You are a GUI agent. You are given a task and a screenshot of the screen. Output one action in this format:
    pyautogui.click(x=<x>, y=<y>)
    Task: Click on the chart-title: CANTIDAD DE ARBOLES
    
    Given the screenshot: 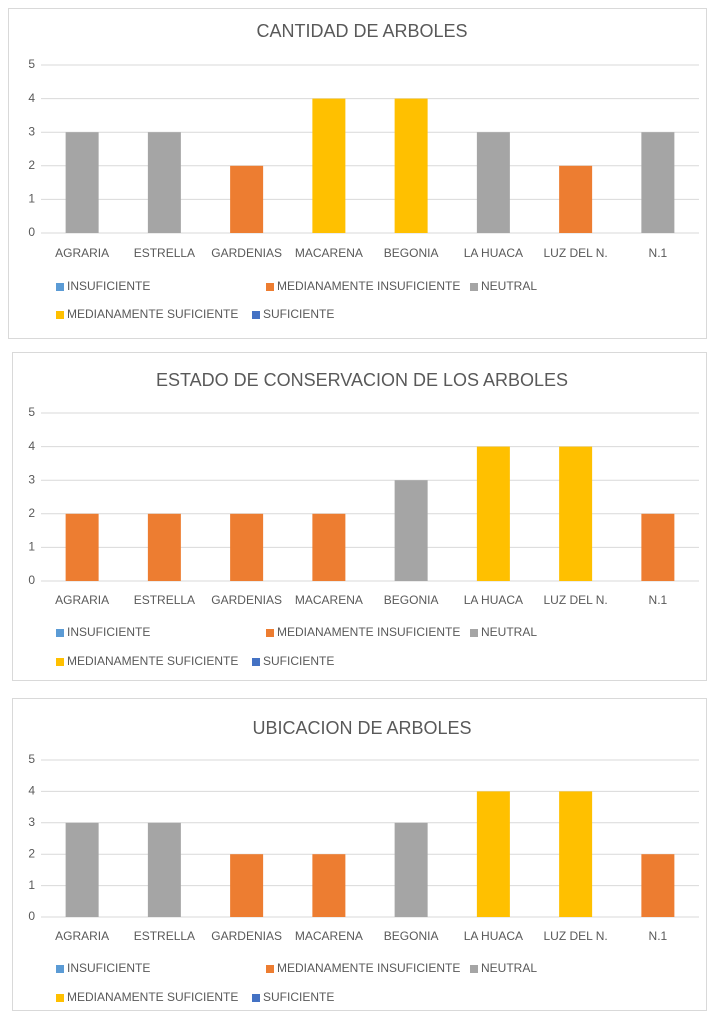 What is the action you would take?
    pyautogui.click(x=361, y=31)
    